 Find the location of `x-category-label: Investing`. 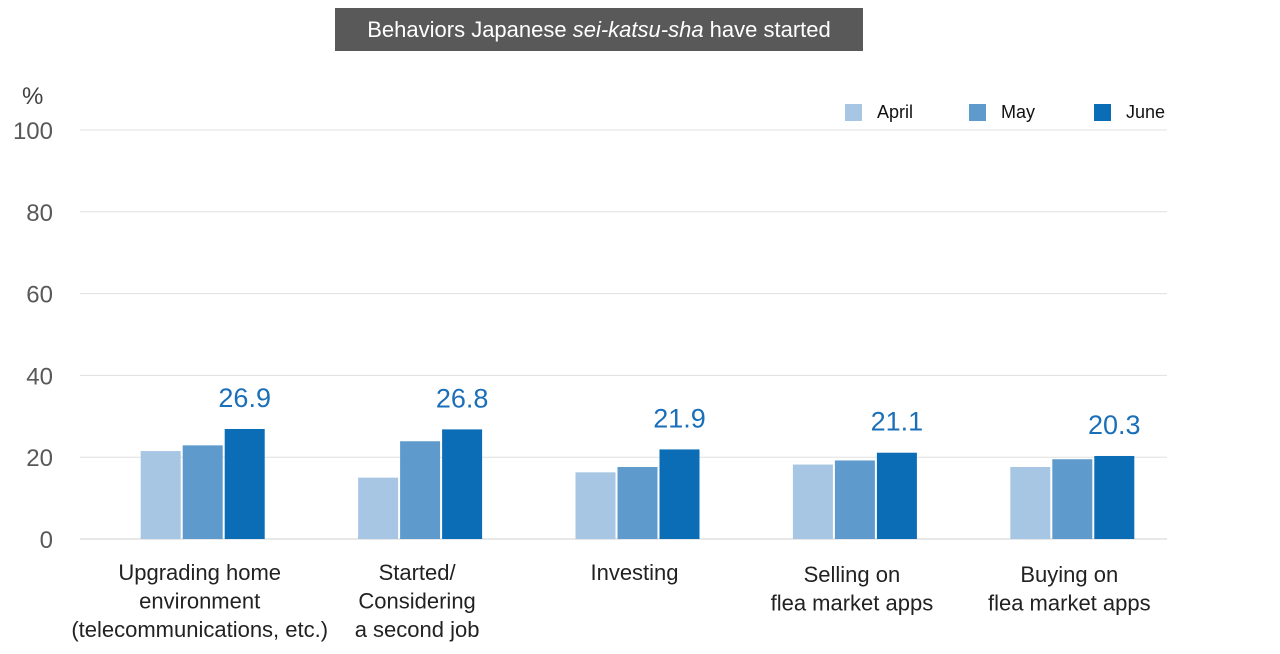

x-category-label: Investing is located at coordinates (634, 572).